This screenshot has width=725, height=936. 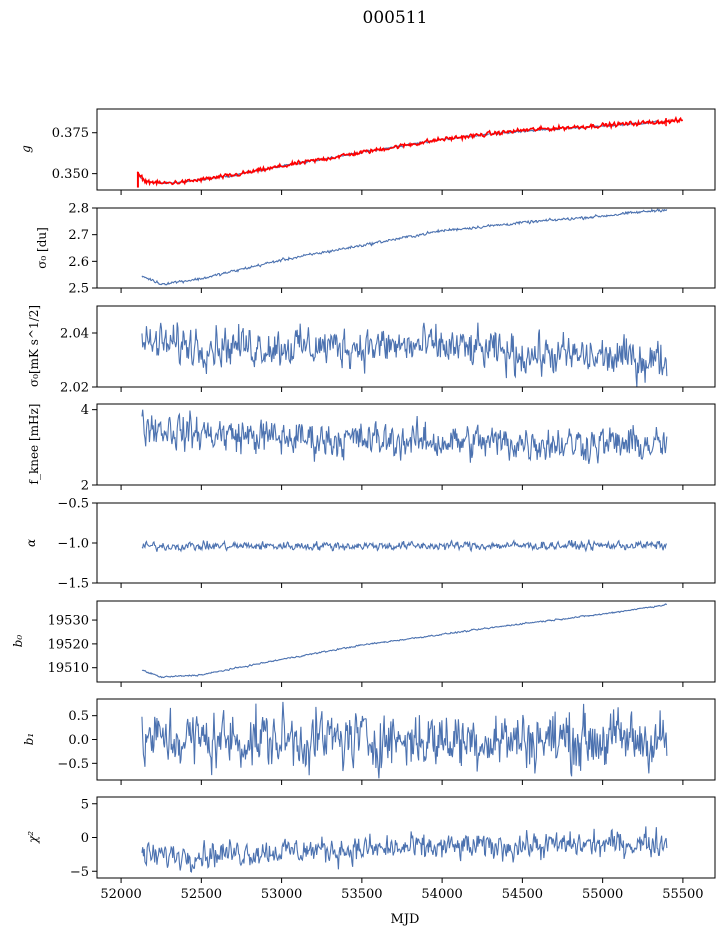 What do you see at coordinates (395, 18) in the screenshot?
I see `figure-title: 000511` at bounding box center [395, 18].